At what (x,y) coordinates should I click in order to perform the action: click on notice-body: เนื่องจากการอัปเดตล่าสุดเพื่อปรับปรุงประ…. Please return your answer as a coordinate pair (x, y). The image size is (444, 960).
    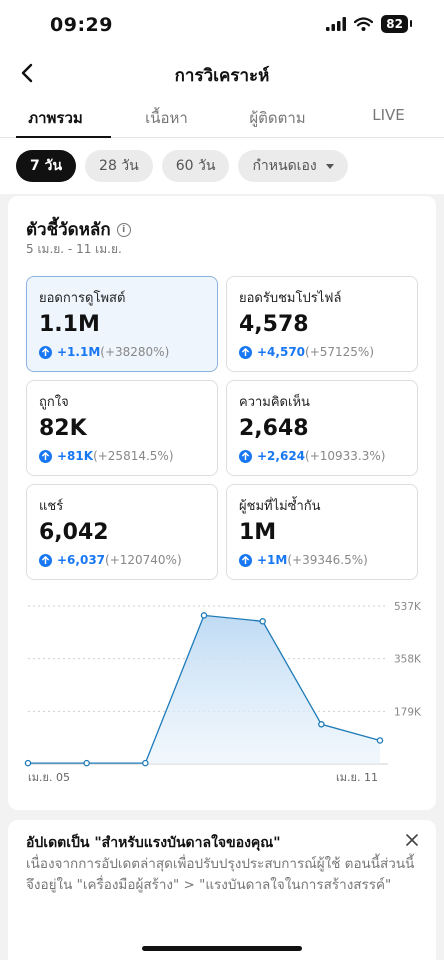
    Looking at the image, I should click on (220, 874).